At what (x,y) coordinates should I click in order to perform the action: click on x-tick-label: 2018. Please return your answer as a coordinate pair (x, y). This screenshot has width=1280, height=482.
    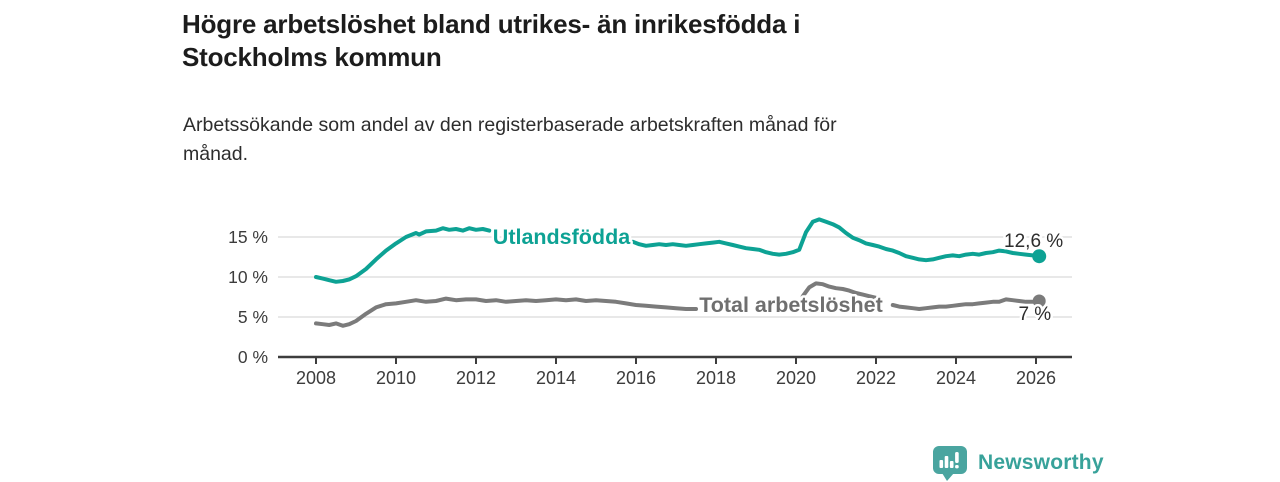
    Looking at the image, I should click on (716, 378).